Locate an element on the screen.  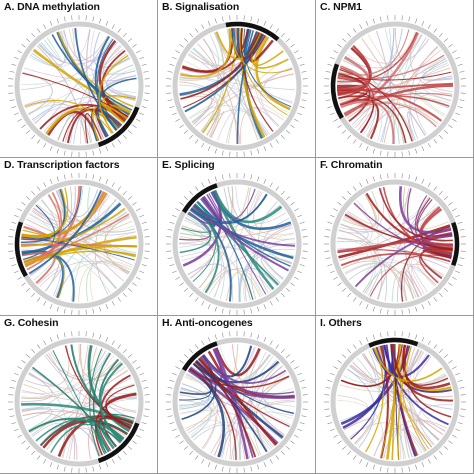
circos-plot-d is located at coordinates (79, 244).